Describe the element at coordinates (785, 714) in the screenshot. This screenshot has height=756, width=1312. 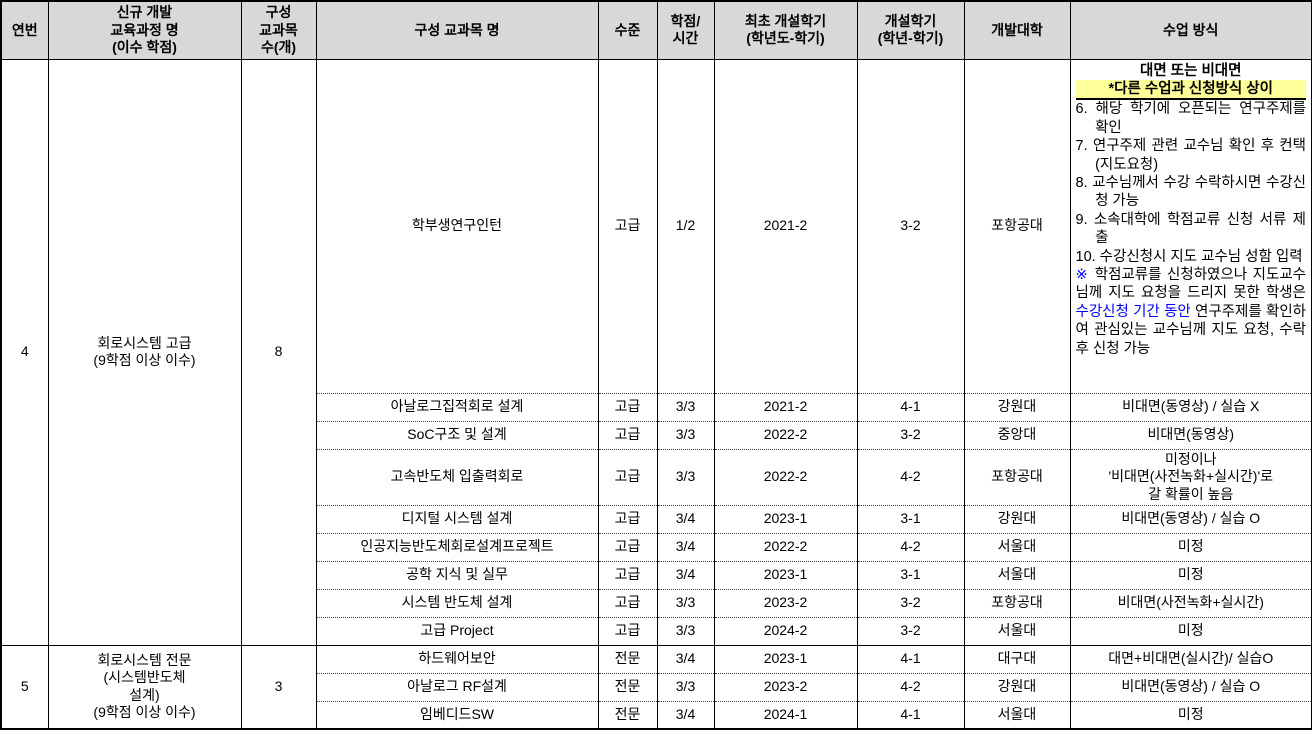
I see `cell-first-term: 2024-1` at that location.